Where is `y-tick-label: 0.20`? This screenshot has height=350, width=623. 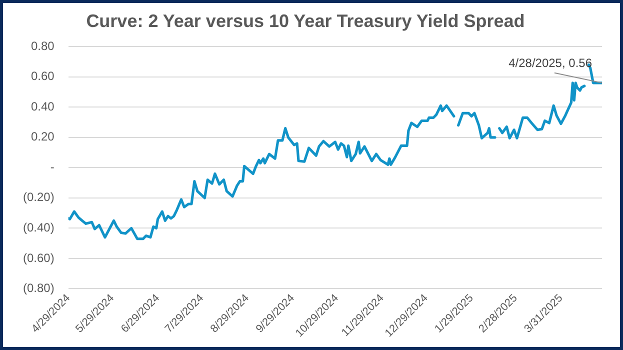 y-tick-label: 0.20 is located at coordinates (42, 137).